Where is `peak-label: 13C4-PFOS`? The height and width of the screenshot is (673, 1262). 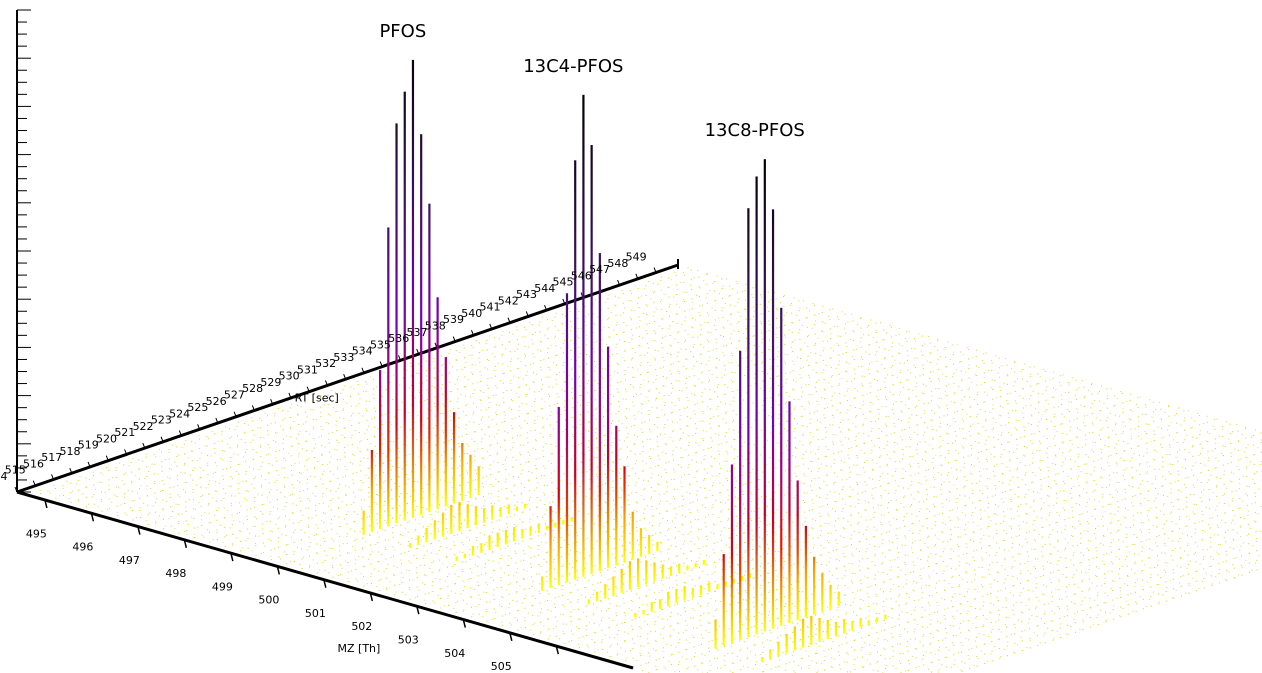 peak-label: 13C4-PFOS is located at coordinates (573, 66).